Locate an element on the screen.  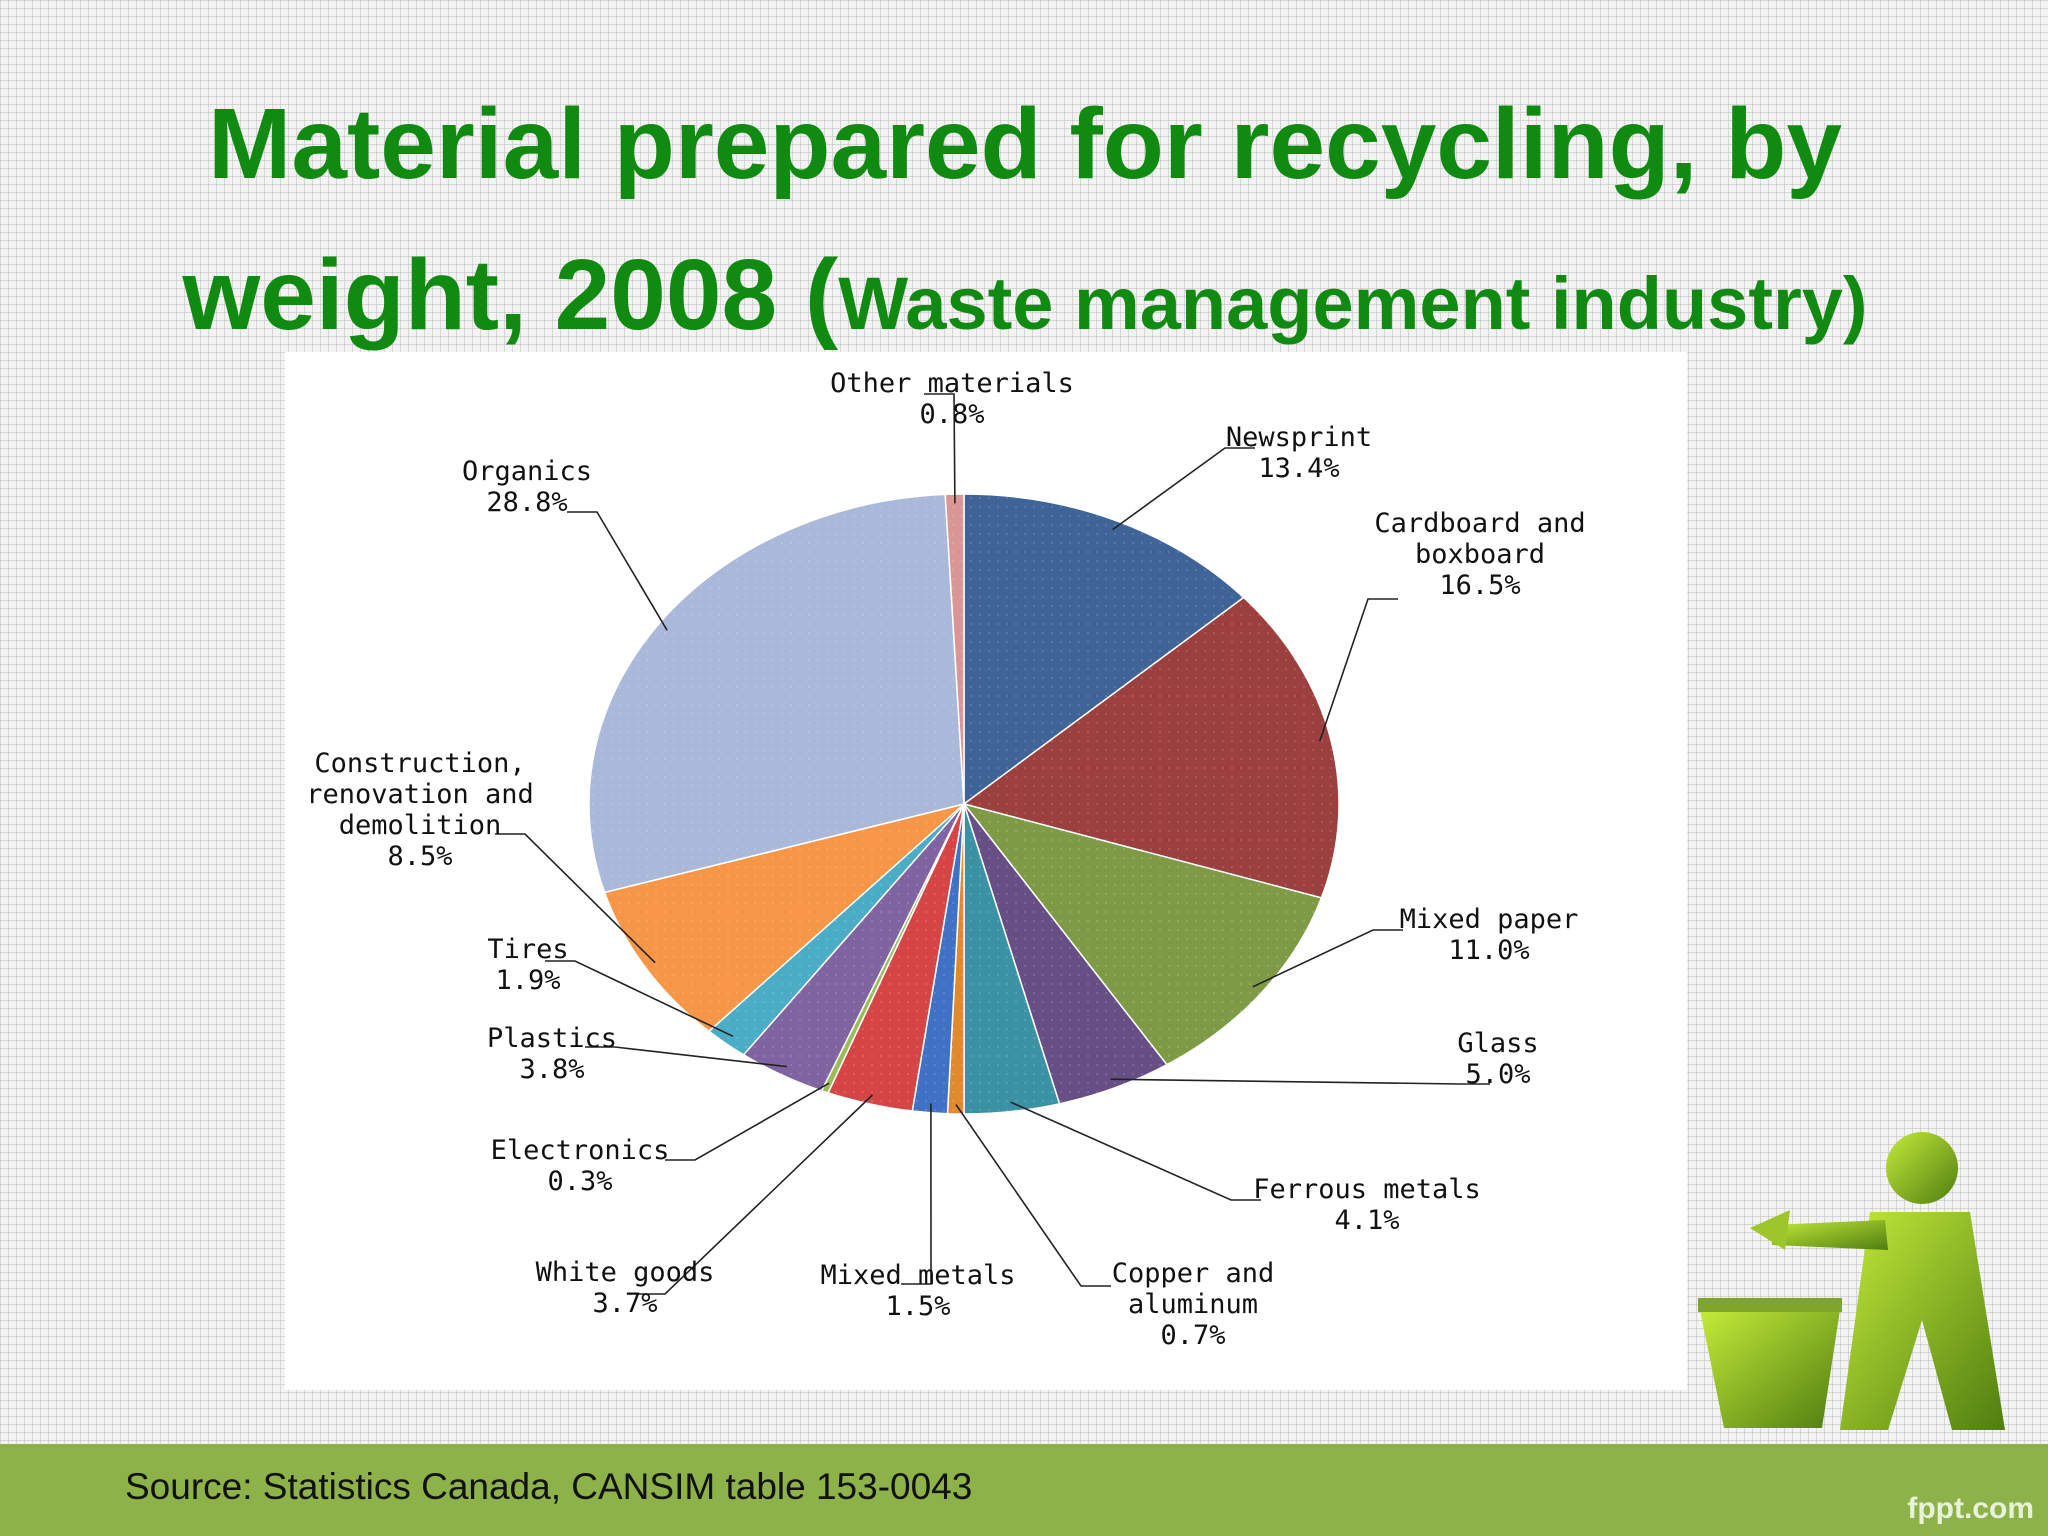
slice-label-line: 0.7% is located at coordinates (1192, 1335).